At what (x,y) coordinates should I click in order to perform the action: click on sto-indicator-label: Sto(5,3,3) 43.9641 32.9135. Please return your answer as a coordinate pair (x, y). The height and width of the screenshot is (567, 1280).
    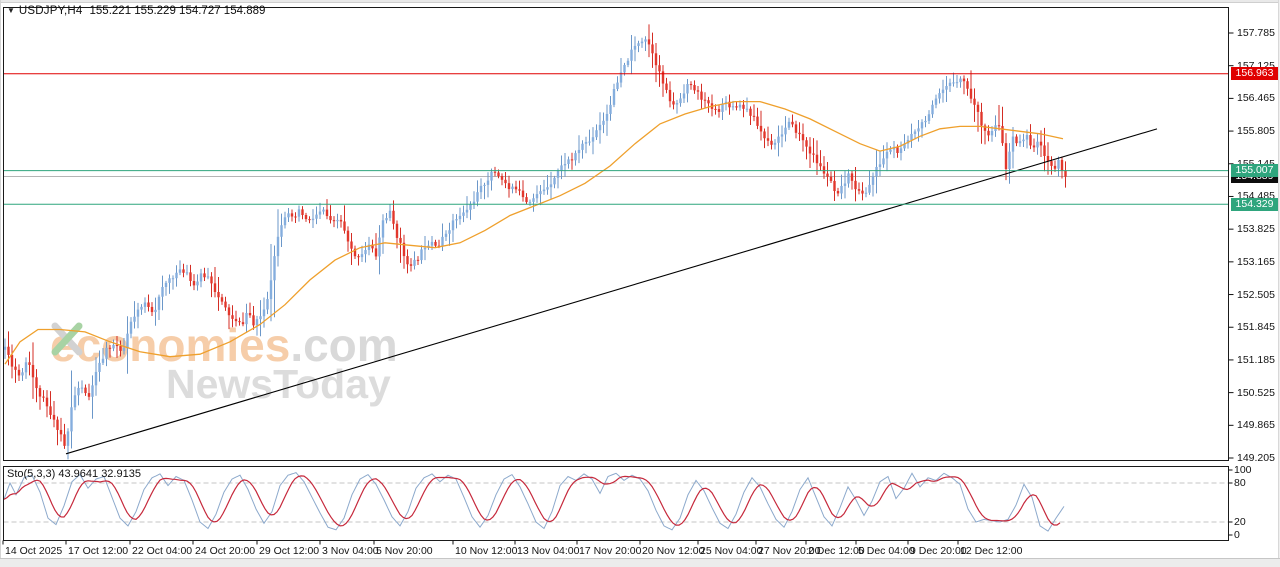
    Looking at the image, I should click on (74, 474).